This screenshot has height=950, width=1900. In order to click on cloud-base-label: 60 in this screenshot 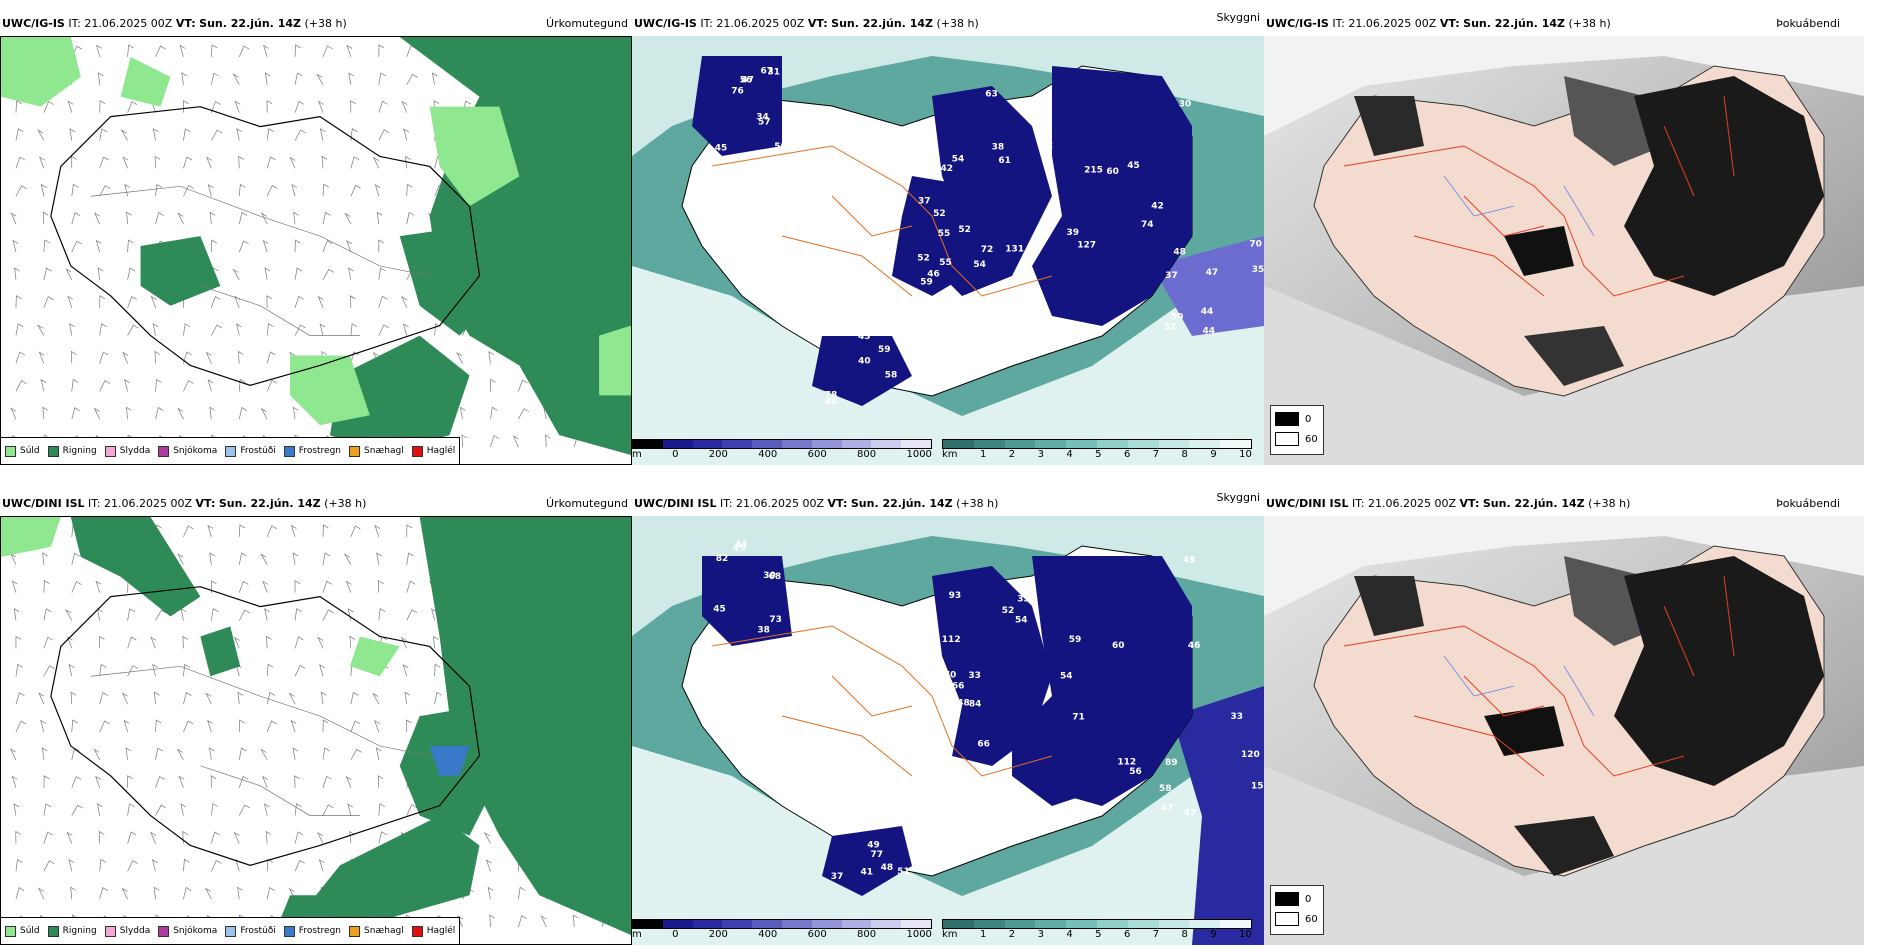, I will do `click(1118, 646)`.